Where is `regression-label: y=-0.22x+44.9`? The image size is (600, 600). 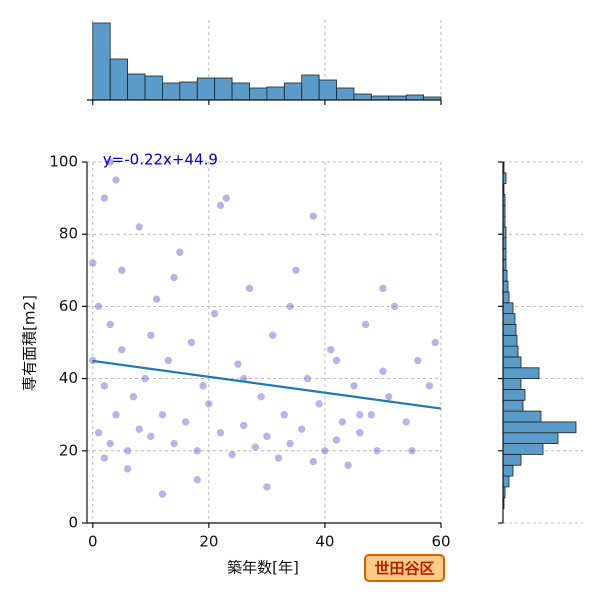 regression-label: y=-0.22x+44.9 is located at coordinates (160, 160).